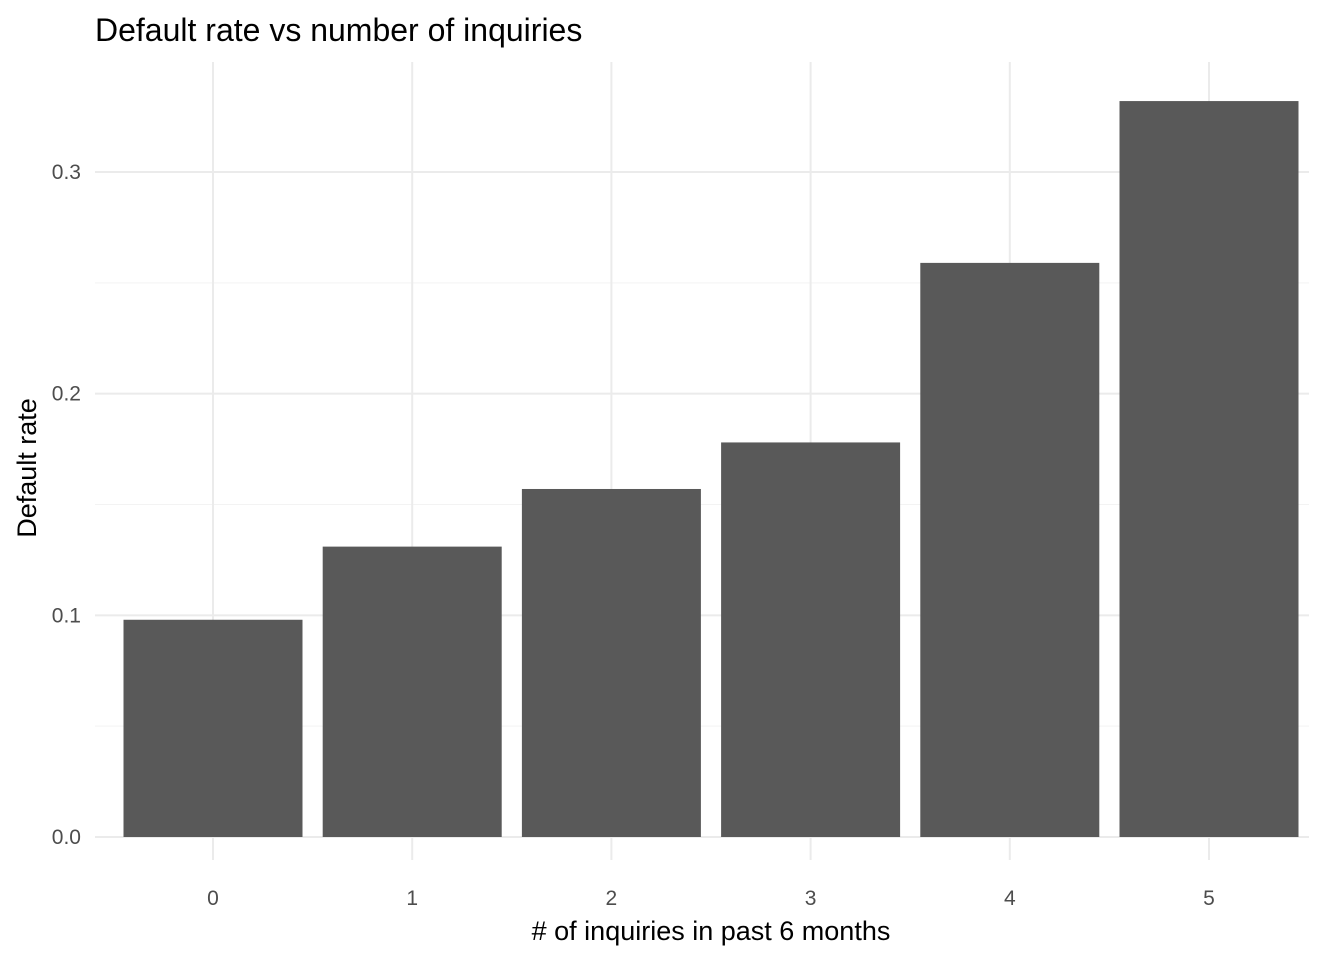 This screenshot has height=960, width=1344. What do you see at coordinates (27, 468) in the screenshot?
I see `y-axis-title: Default rate` at bounding box center [27, 468].